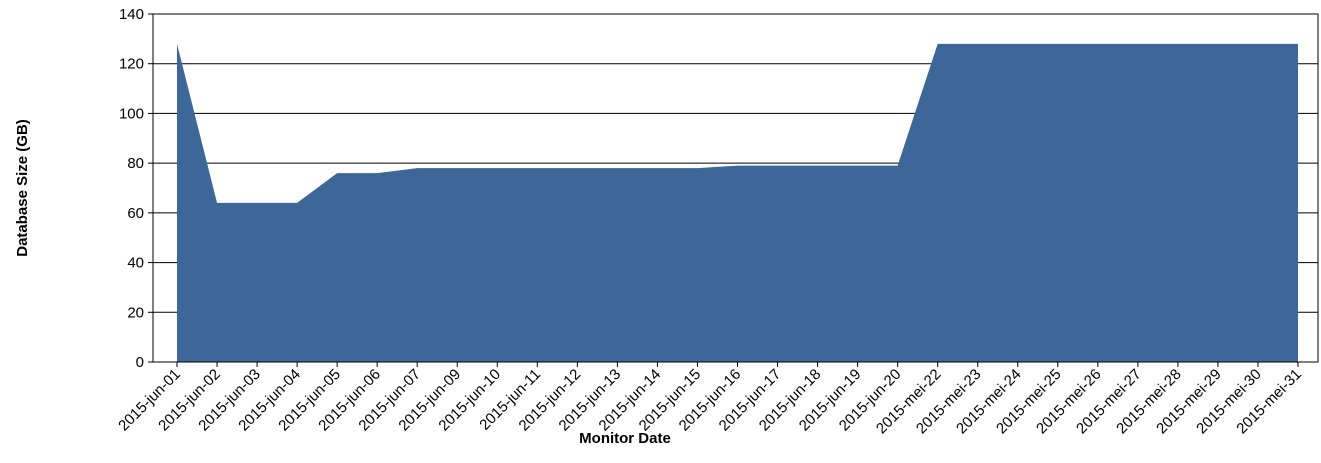 Image resolution: width=1321 pixels, height=463 pixels. Describe the element at coordinates (140, 362) in the screenshot. I see `y-tick-label: 0` at that location.